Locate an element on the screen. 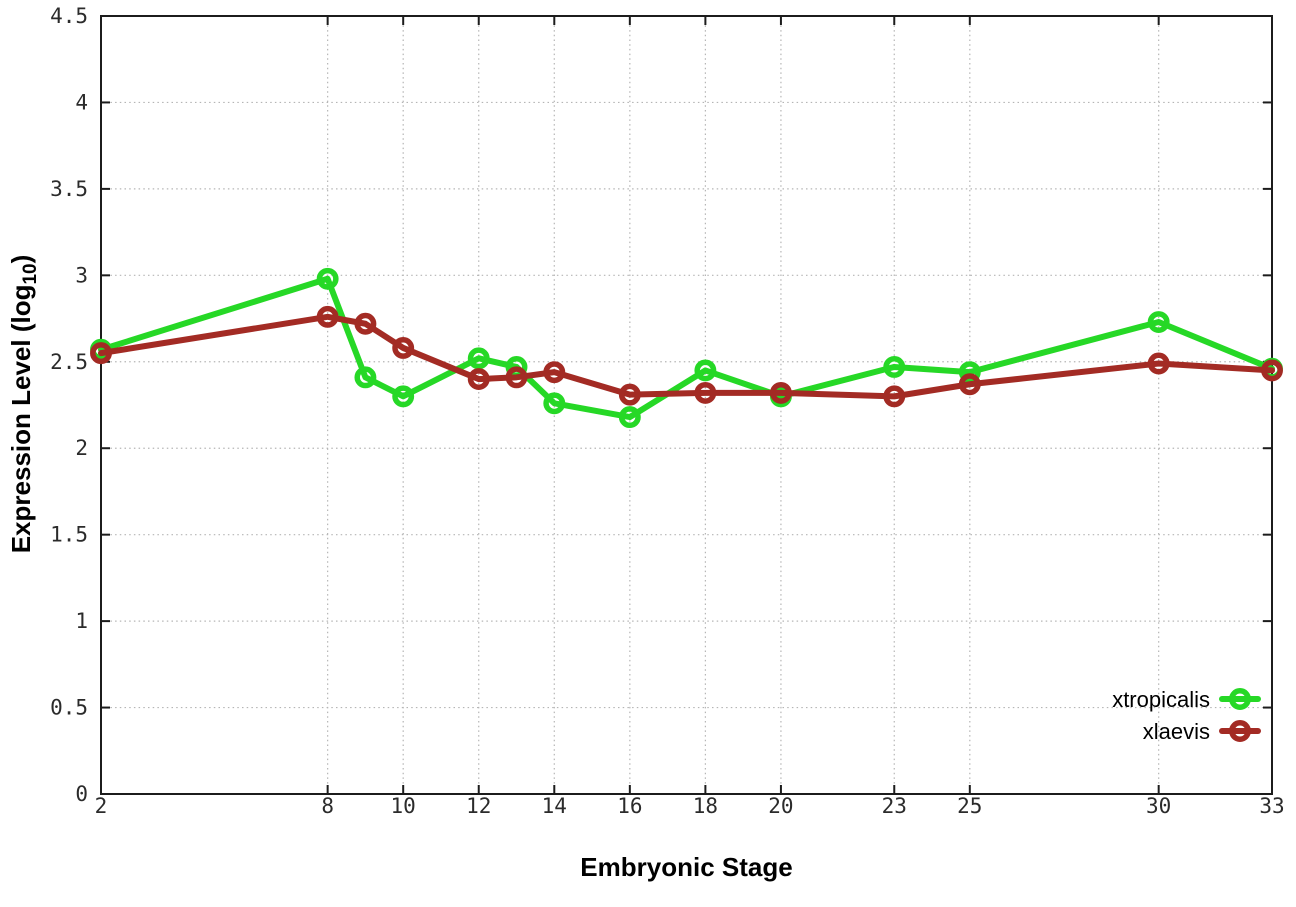 The width and height of the screenshot is (1296, 907). y-tick-label: 0 is located at coordinates (81, 794).